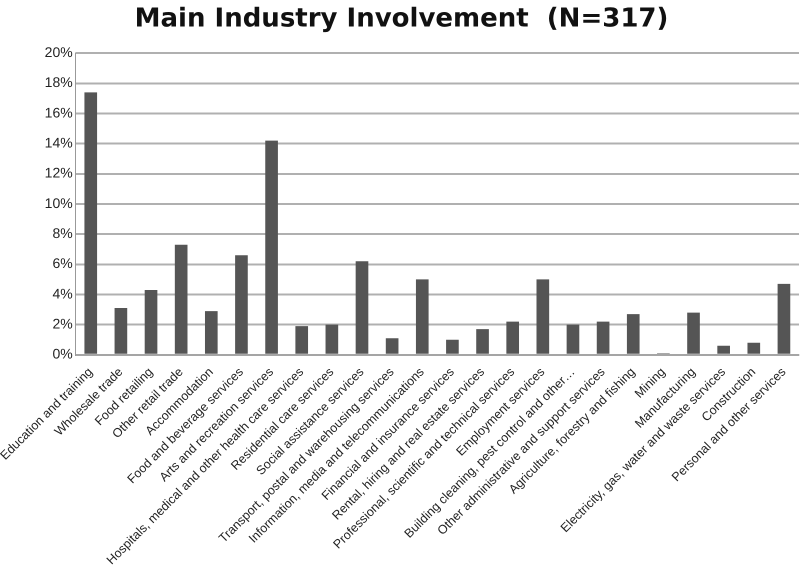 The height and width of the screenshot is (570, 801). What do you see at coordinates (62, 233) in the screenshot?
I see `y-tick-label: 8%` at bounding box center [62, 233].